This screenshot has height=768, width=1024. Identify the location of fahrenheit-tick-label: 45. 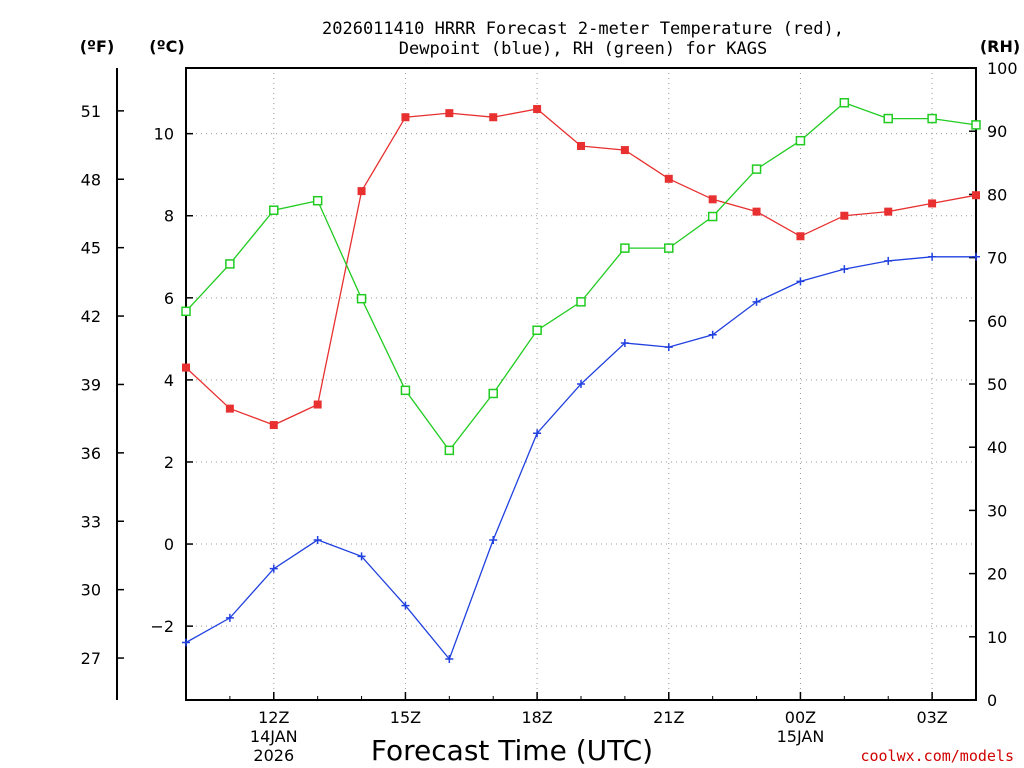
(91, 248).